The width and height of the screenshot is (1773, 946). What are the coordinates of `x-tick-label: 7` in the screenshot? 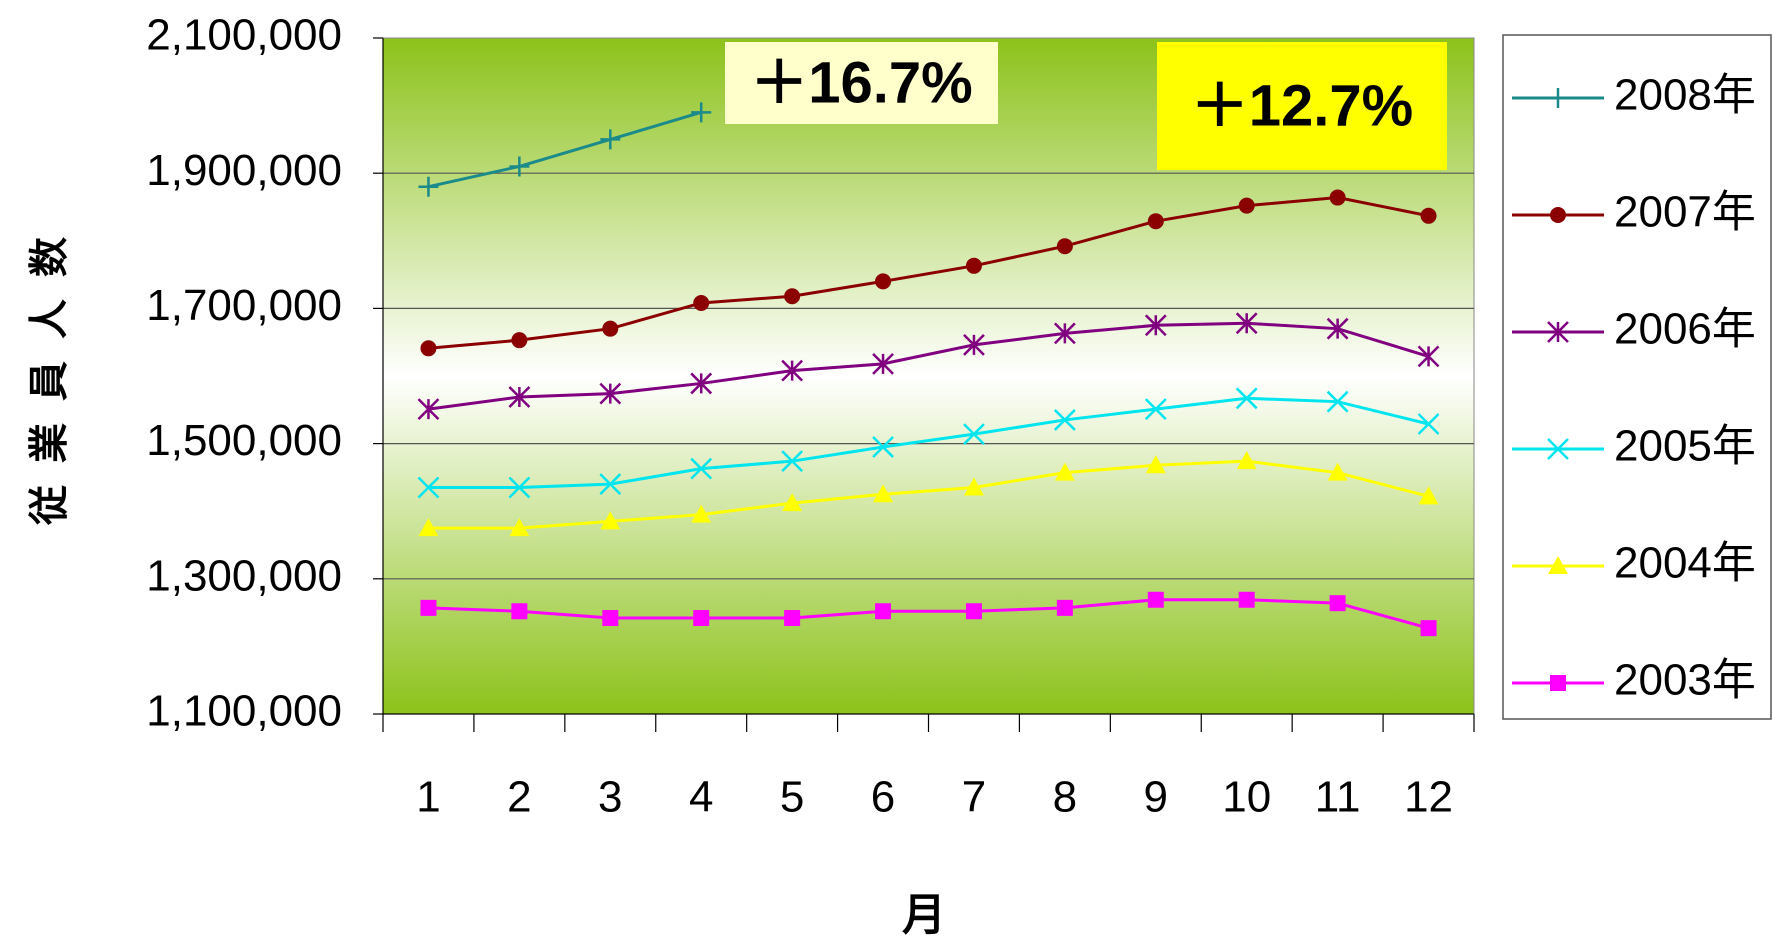 It's located at (974, 797).